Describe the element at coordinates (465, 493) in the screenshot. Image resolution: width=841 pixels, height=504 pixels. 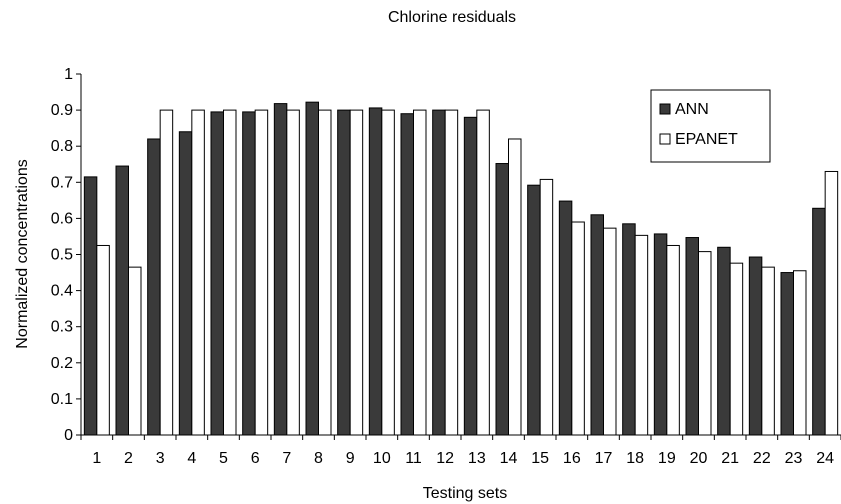
I see `x-axis-label: Testing sets` at that location.